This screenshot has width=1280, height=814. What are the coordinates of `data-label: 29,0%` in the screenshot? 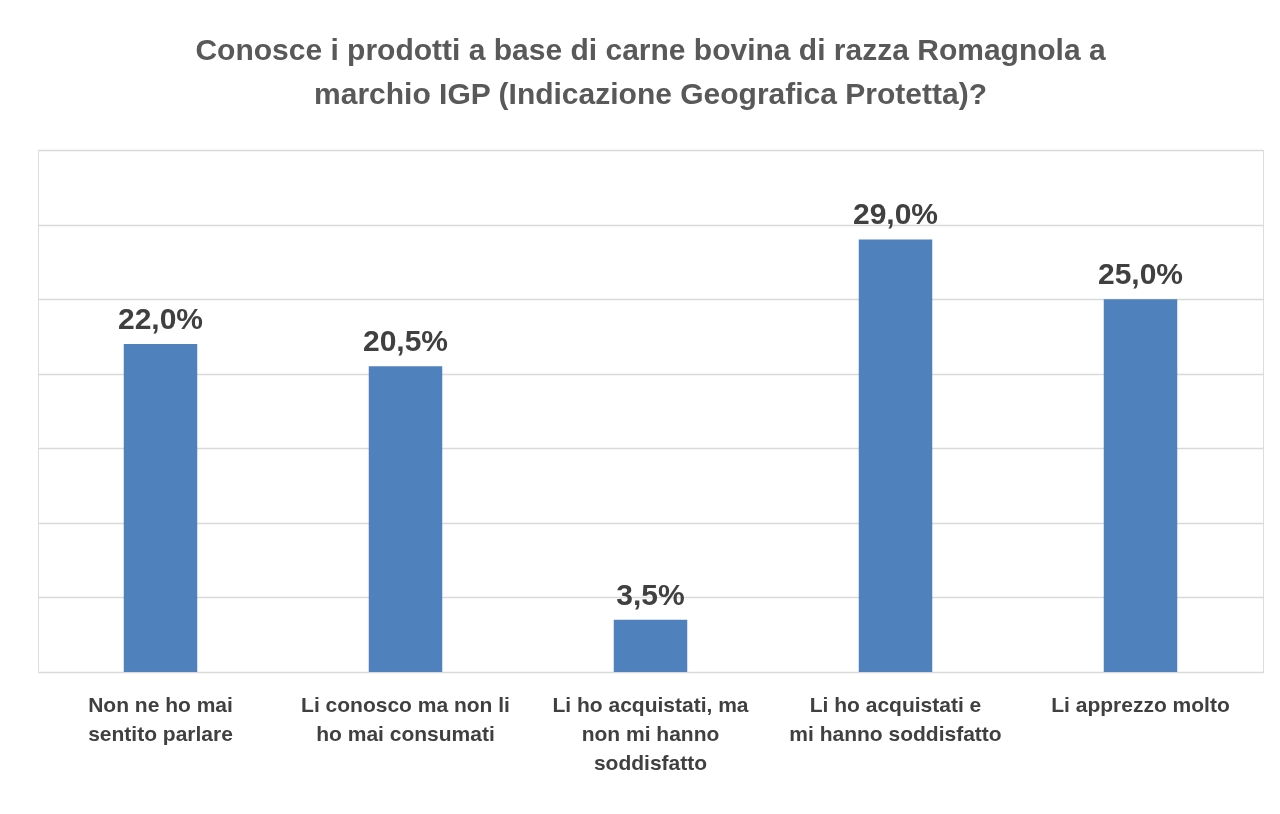 It's located at (895, 214).